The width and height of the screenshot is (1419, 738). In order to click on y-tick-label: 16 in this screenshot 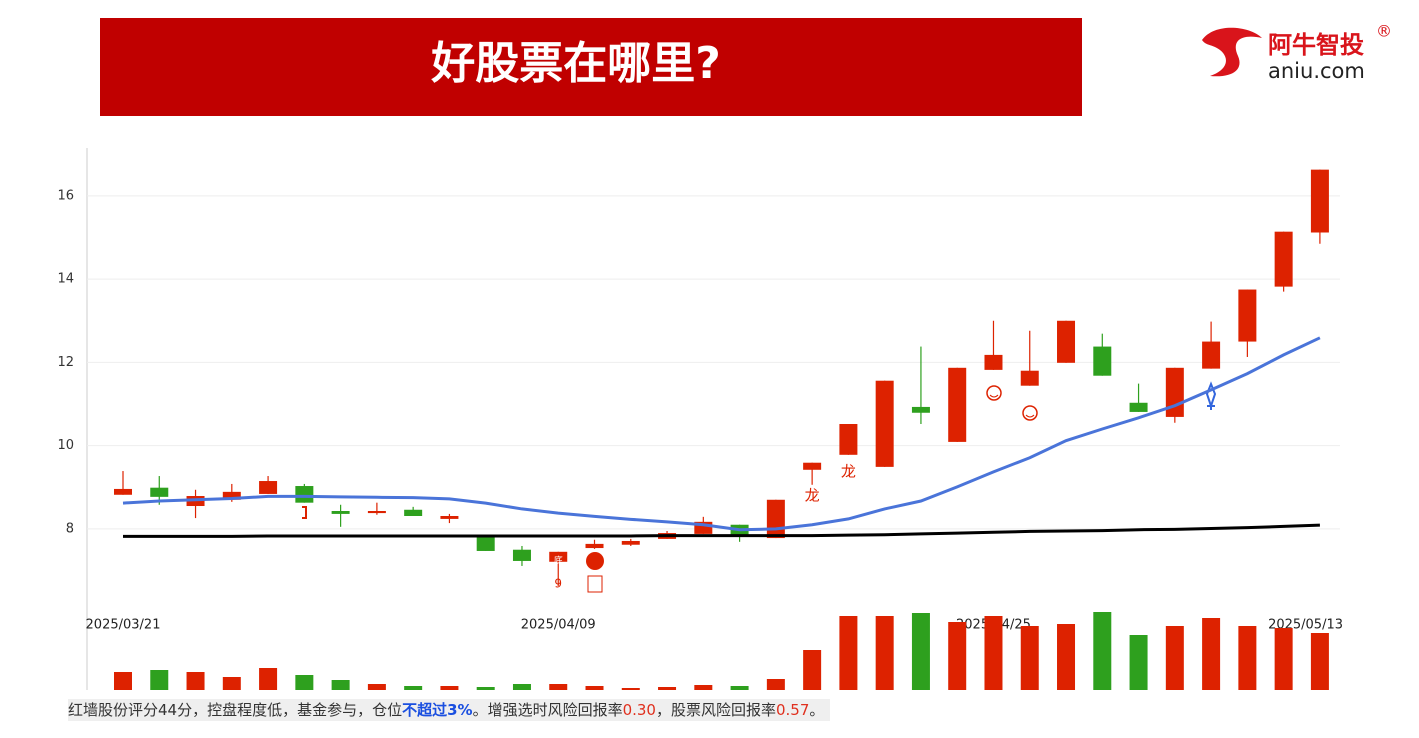, I will do `click(65, 195)`.